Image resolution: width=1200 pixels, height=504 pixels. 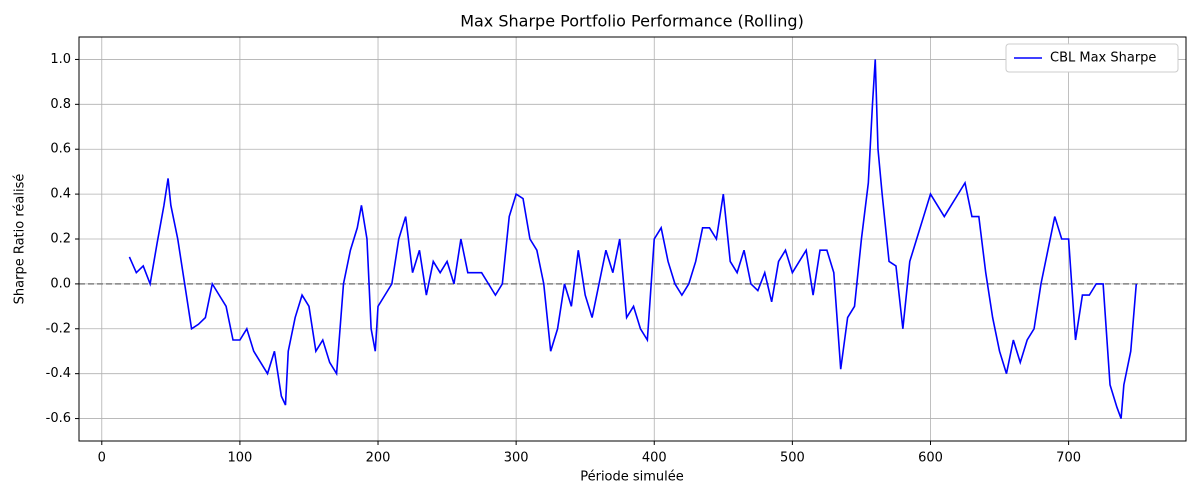 I want to click on x-tick-label: 500, so click(x=792, y=458).